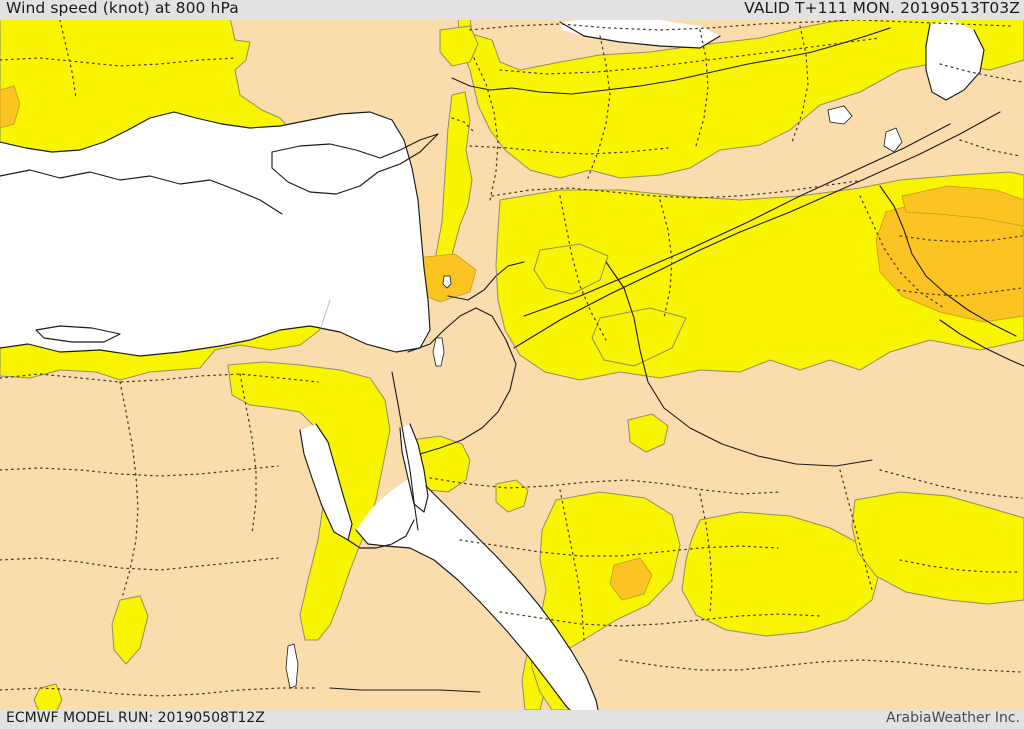 The image size is (1024, 729). Describe the element at coordinates (953, 718) in the screenshot. I see `provider-credit: ArabiaWeather Inc.` at that location.